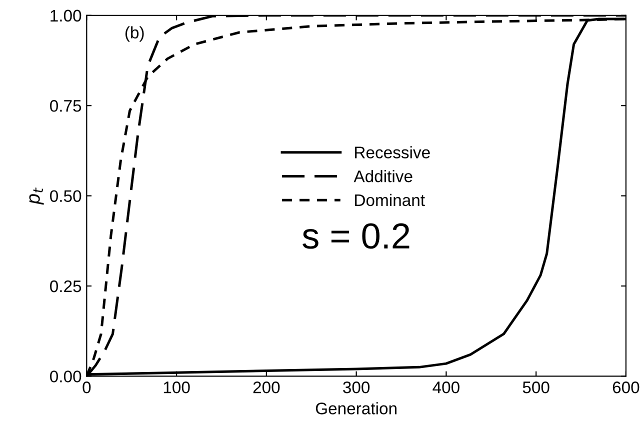 Image resolution: width=642 pixels, height=440 pixels. What do you see at coordinates (383, 176) in the screenshot?
I see `legend-label: Additive` at bounding box center [383, 176].